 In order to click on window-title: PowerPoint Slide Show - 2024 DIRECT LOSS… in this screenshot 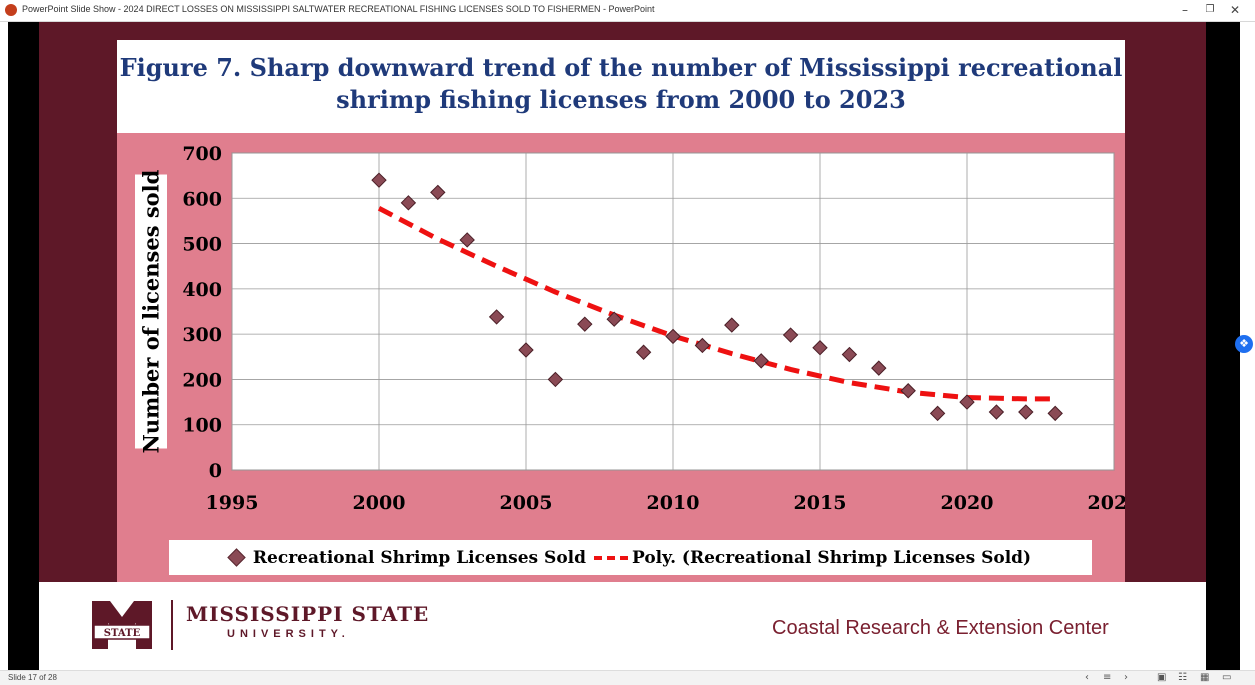, I will do `click(338, 9)`.